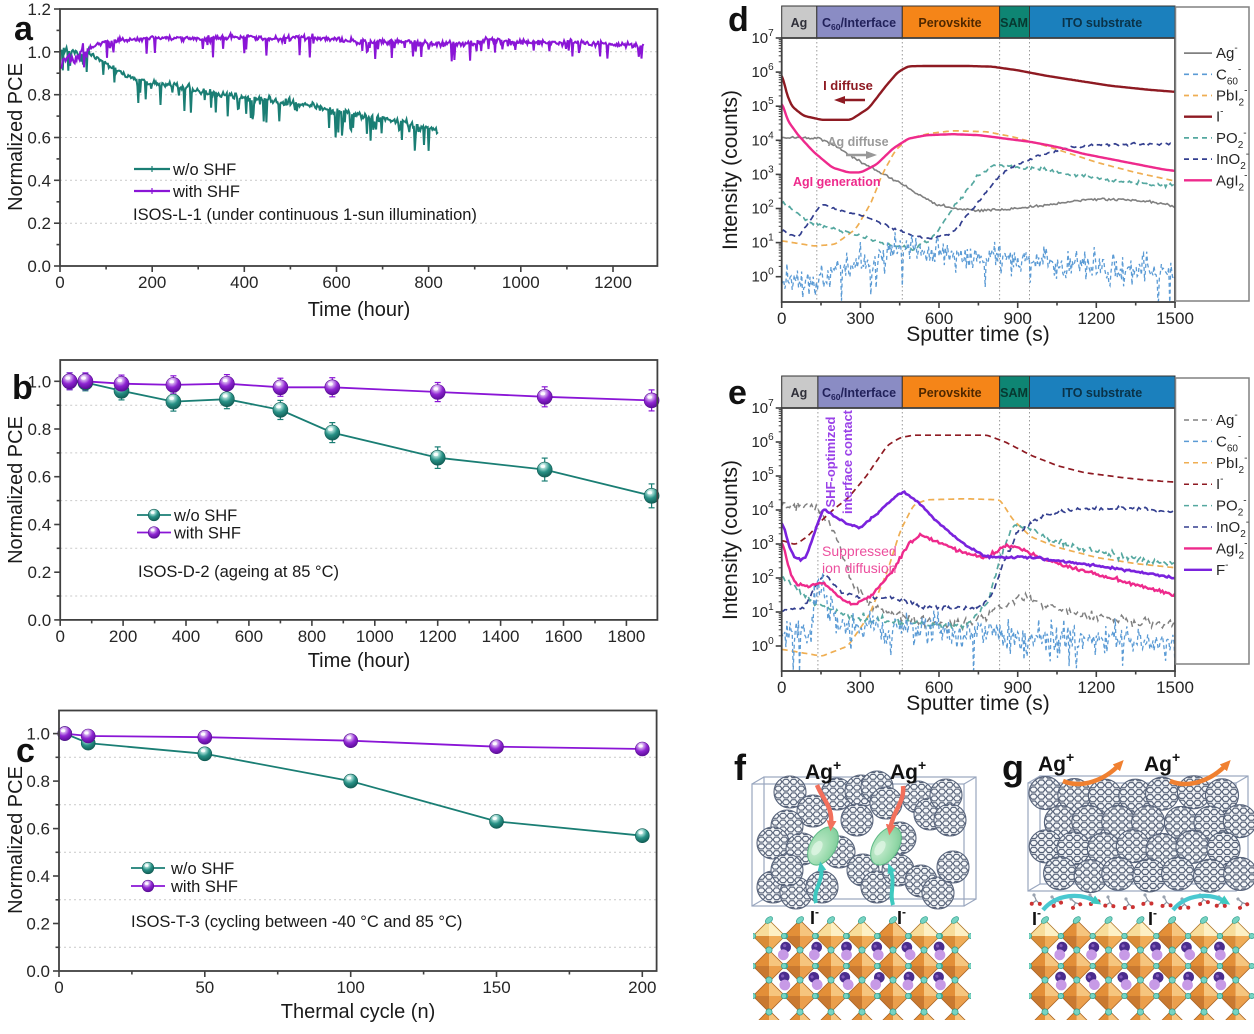 This screenshot has height=1034, width=1254. I want to click on svg-text: 1.2, so click(39, 9).